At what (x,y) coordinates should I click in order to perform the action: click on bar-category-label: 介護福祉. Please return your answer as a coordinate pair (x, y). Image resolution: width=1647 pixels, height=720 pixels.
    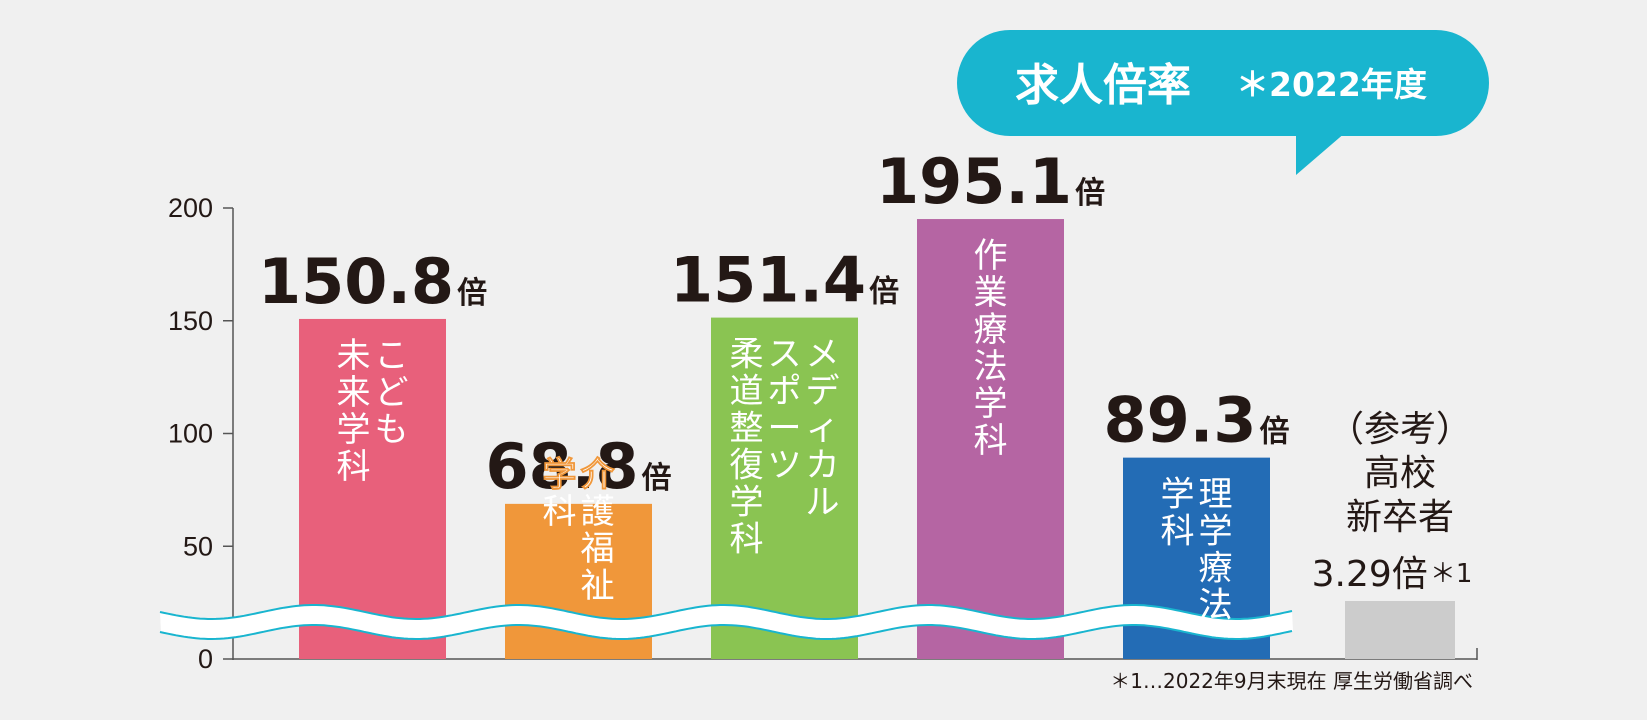
    Looking at the image, I should click on (598, 530).